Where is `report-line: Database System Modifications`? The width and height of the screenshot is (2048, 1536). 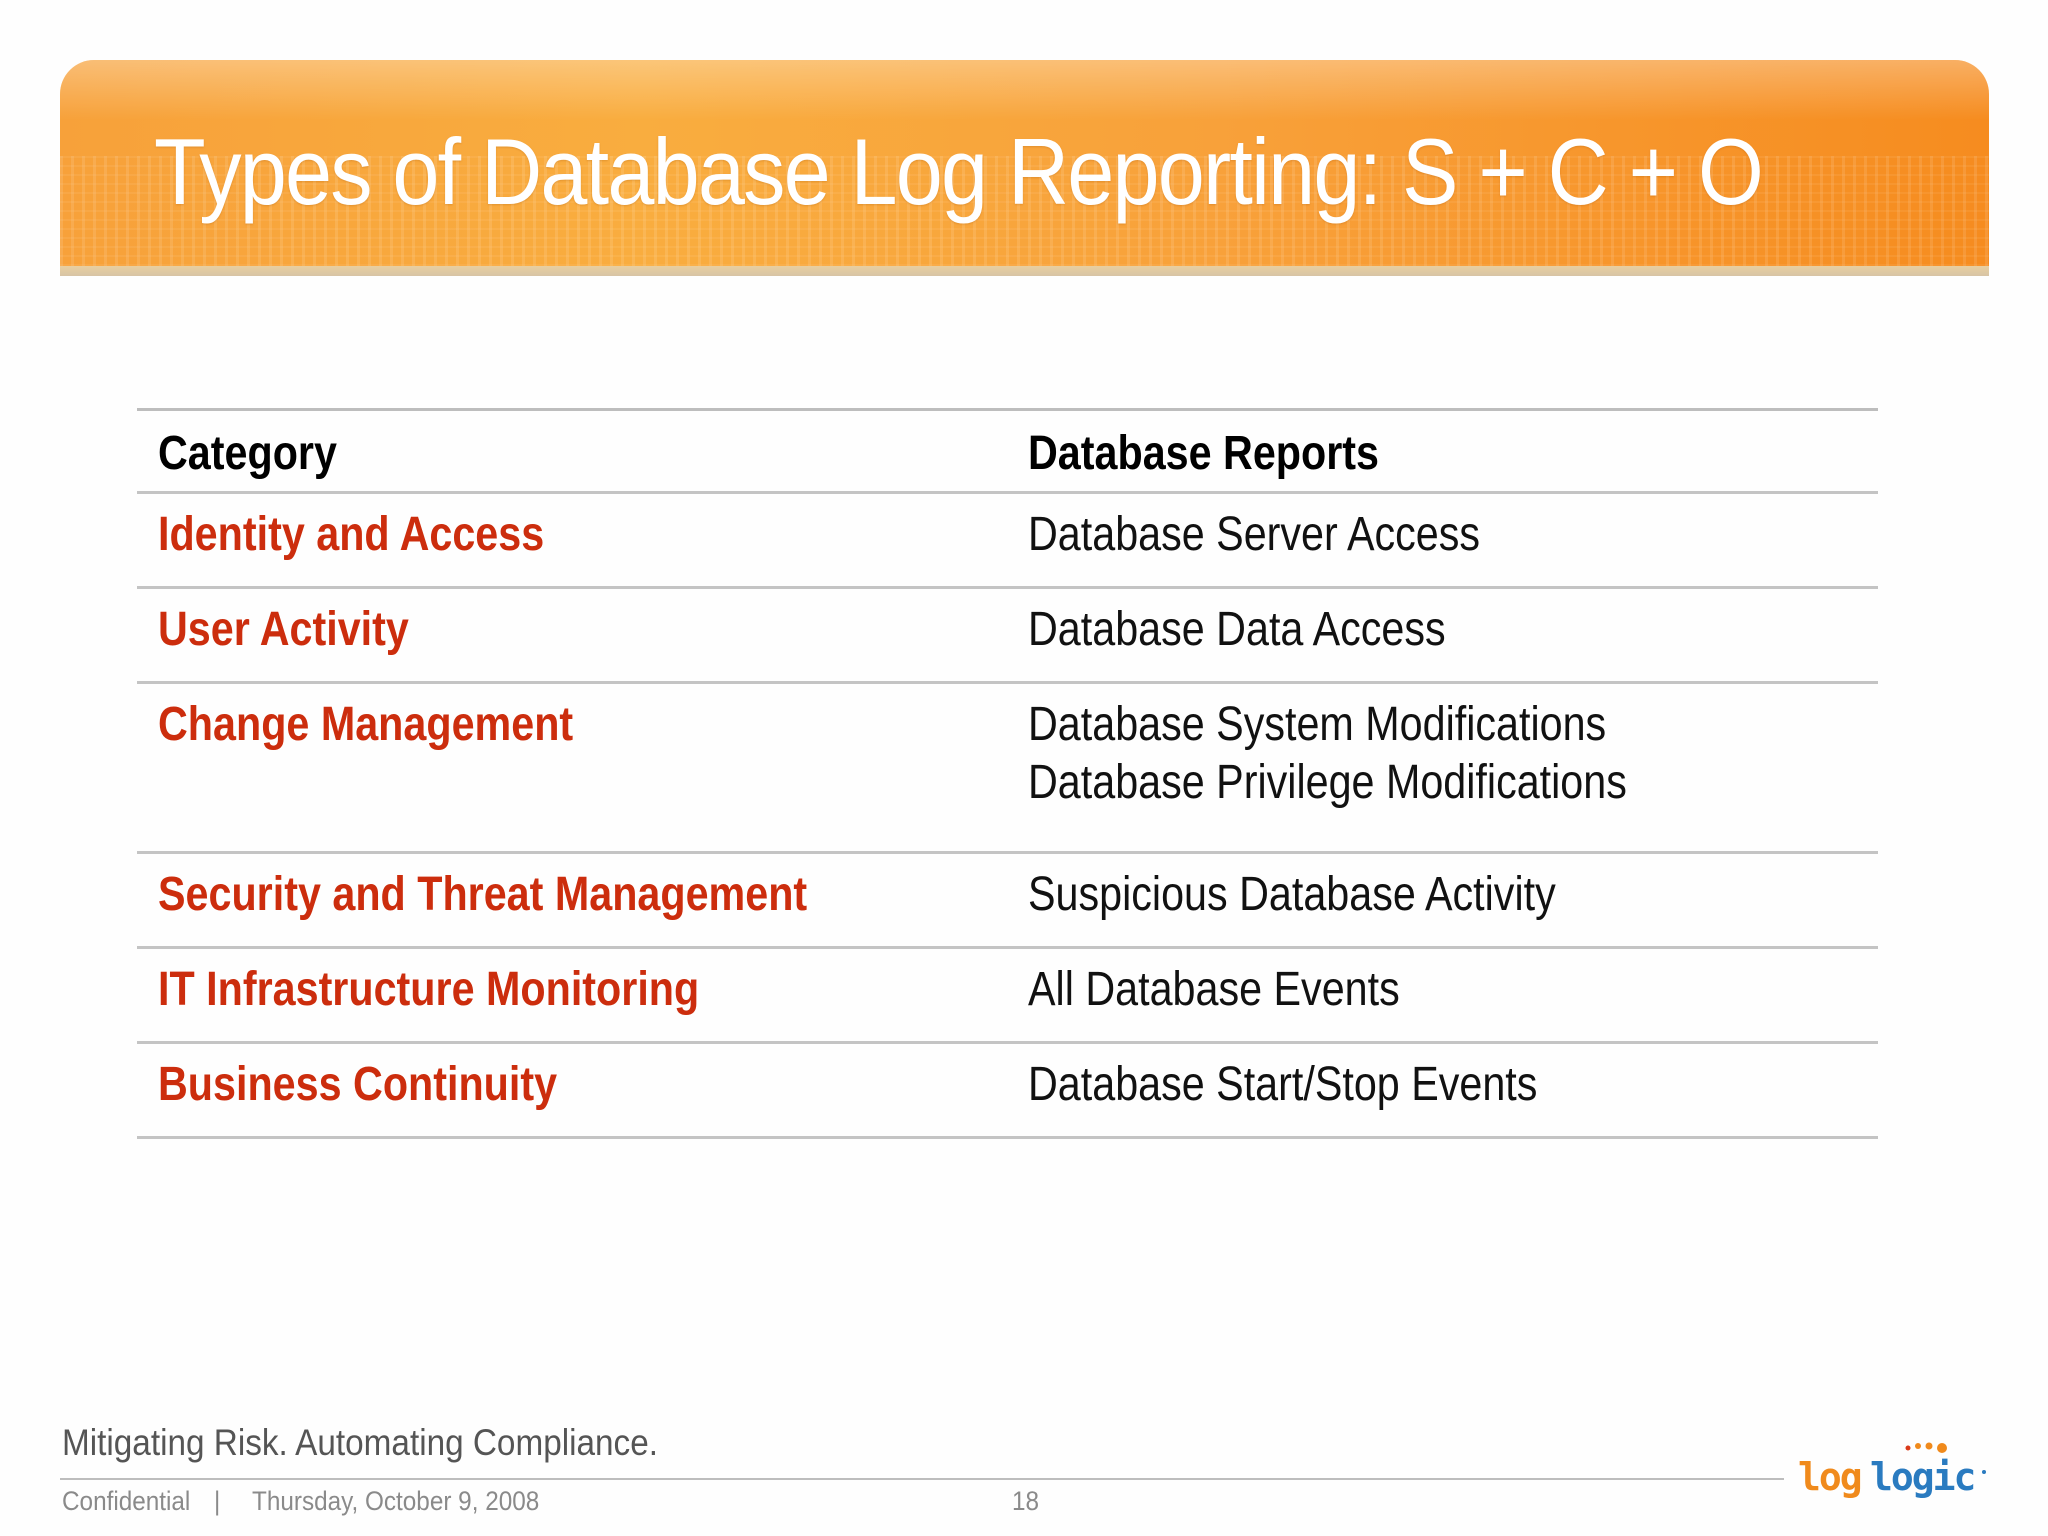 report-line: Database System Modifications is located at coordinates (1317, 724).